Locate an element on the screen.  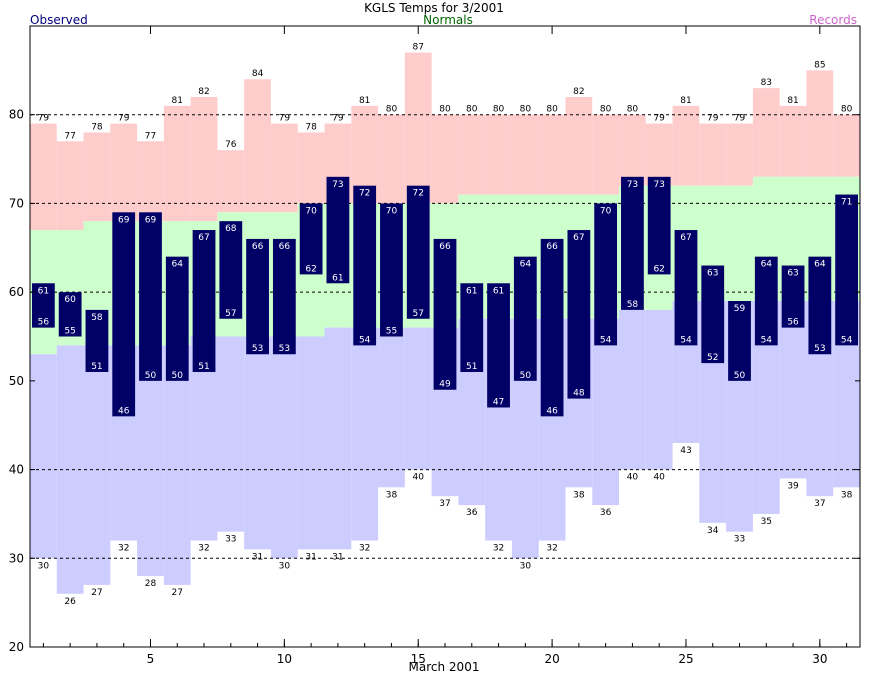
record-low-label: 43 is located at coordinates (685, 451).